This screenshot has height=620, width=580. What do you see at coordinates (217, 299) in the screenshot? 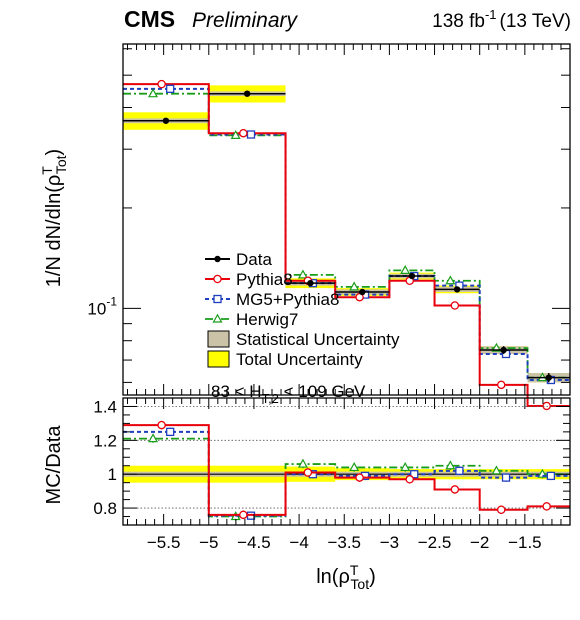
I see `legend-marker-mg5-pythia8` at bounding box center [217, 299].